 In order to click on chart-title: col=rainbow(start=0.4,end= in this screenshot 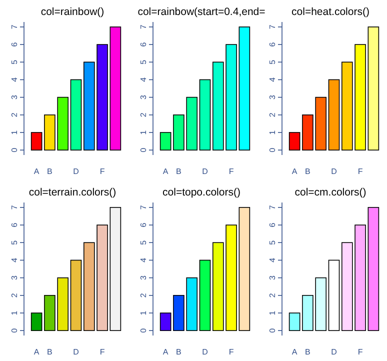, I will do `click(202, 12)`.